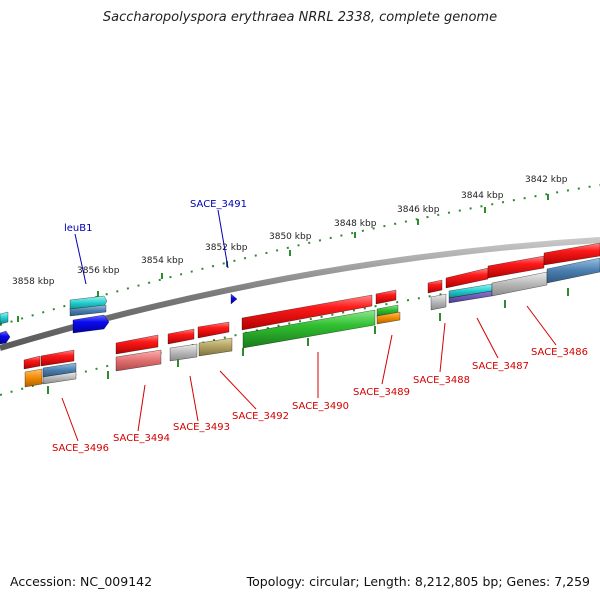  I want to click on kbp-label: 3844 kbp, so click(482, 196).